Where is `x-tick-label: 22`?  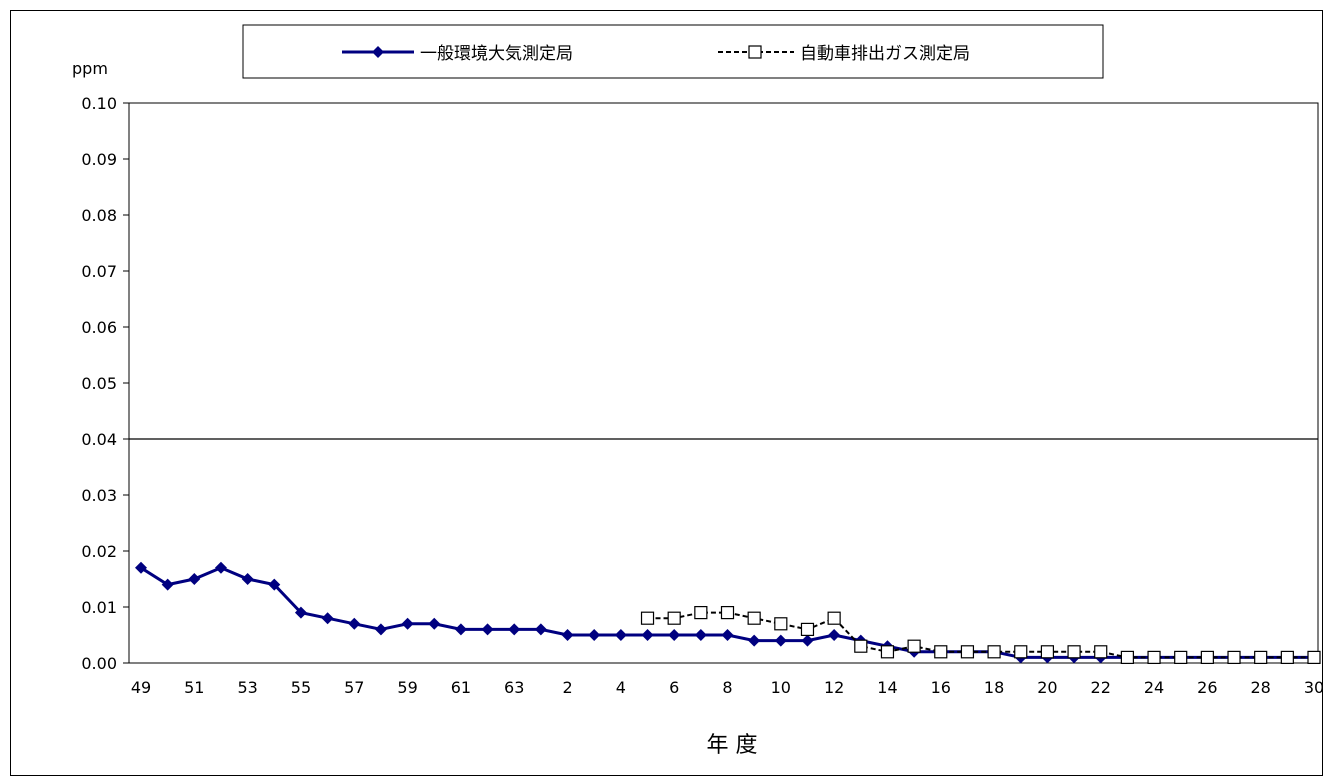
x-tick-label: 22 is located at coordinates (1101, 687).